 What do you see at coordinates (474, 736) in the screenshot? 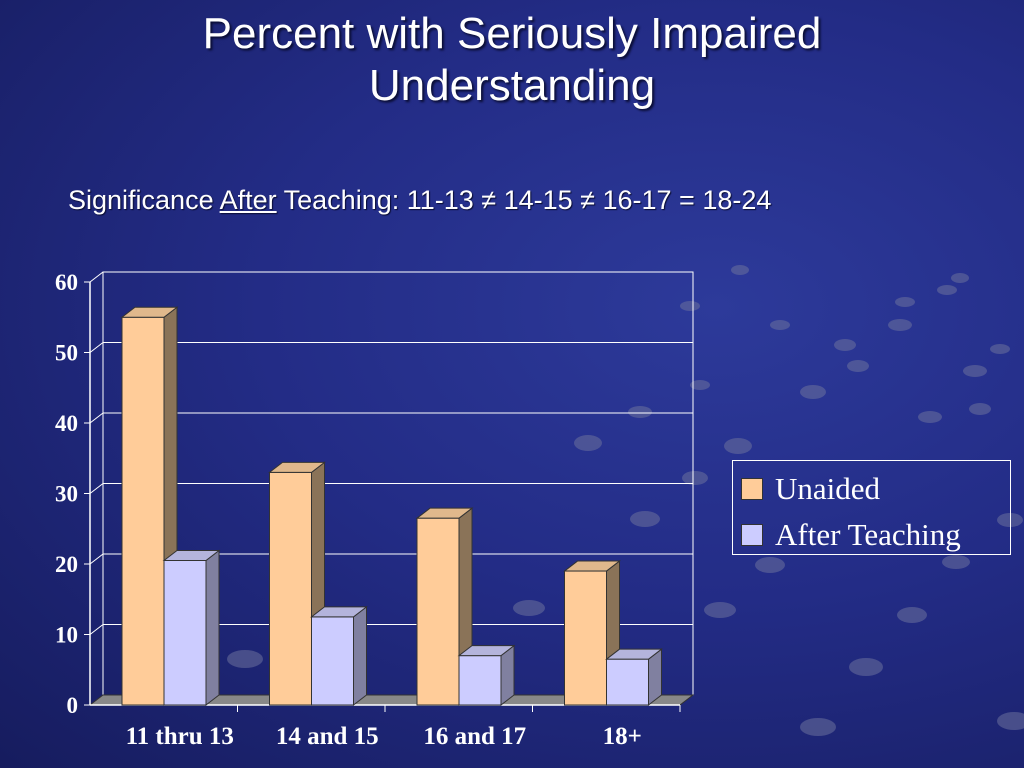
I see `x-tick-label: 16 and 17` at bounding box center [474, 736].